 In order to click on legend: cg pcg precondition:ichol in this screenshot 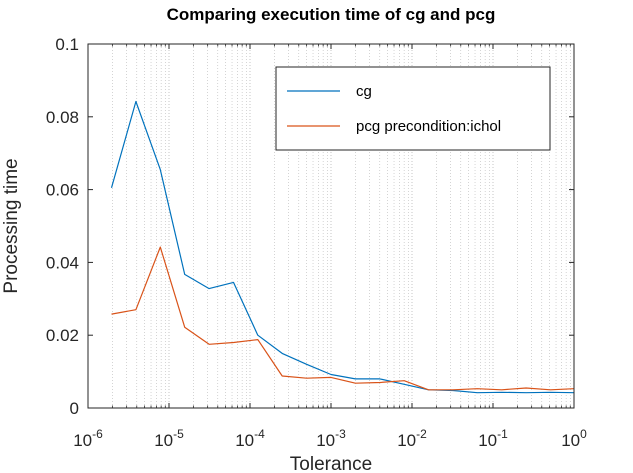, I will do `click(413, 108)`.